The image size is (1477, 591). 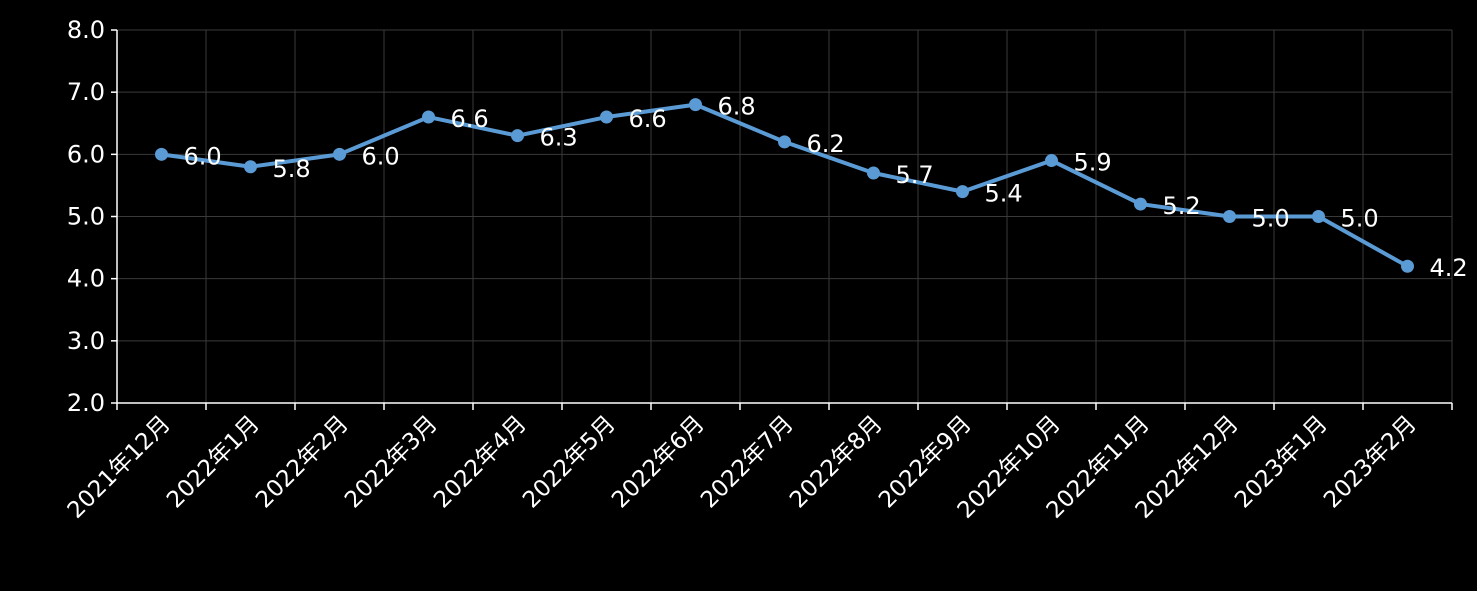 I want to click on y-tick-label: 8.0, so click(x=86, y=30).